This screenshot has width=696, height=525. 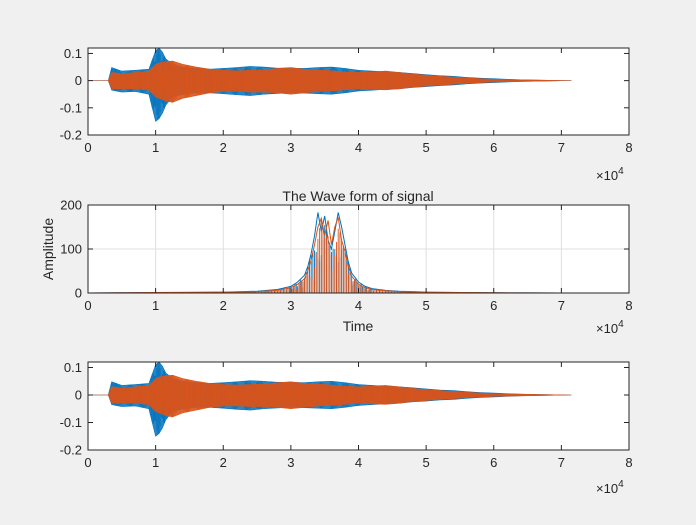 What do you see at coordinates (493, 147) in the screenshot?
I see `subplot-1-x-tick-label: 6` at bounding box center [493, 147].